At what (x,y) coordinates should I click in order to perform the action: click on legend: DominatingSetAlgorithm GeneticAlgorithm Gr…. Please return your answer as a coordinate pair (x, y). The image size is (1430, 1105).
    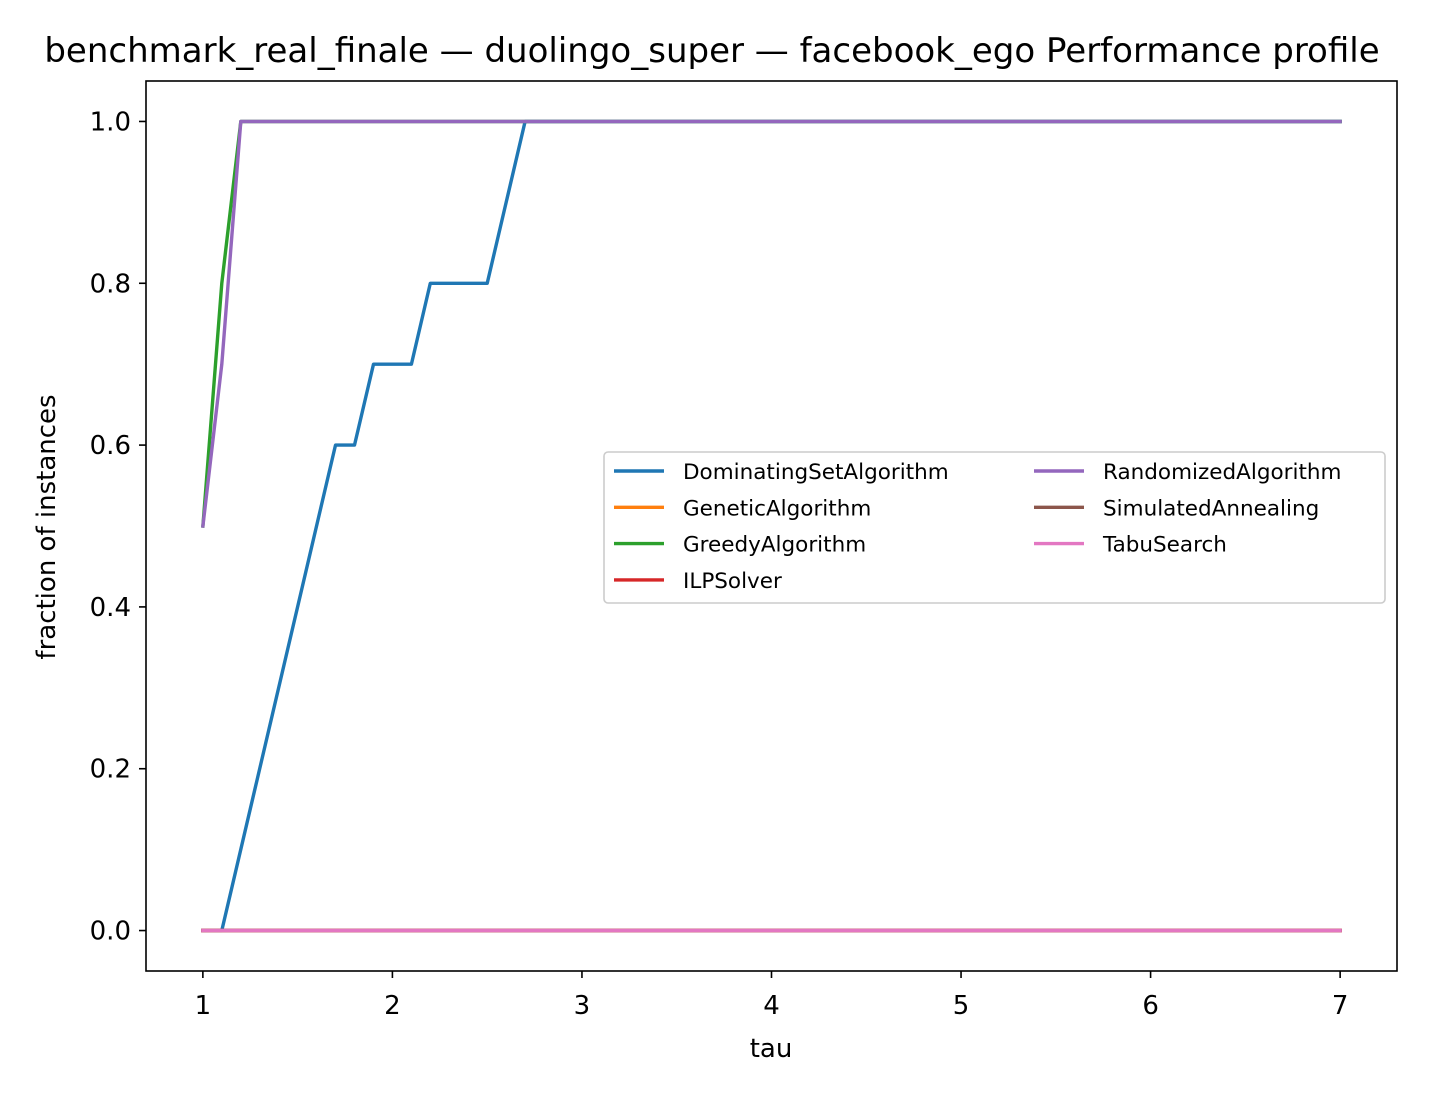
    Looking at the image, I should click on (994, 527).